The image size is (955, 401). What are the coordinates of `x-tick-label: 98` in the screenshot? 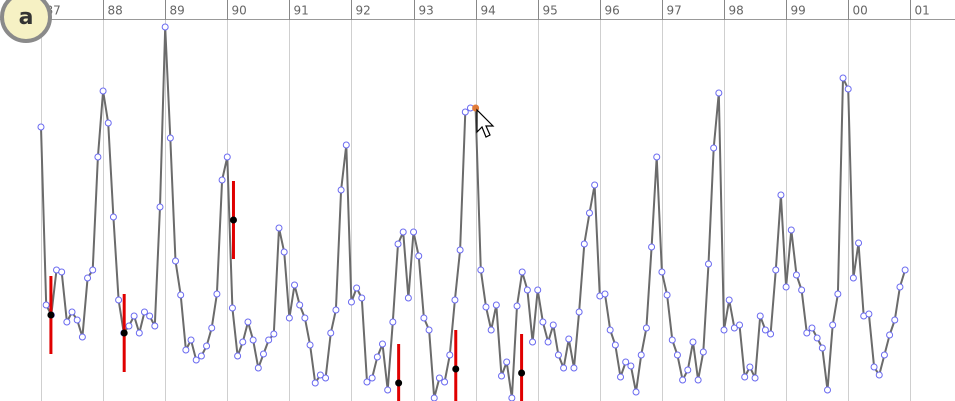 It's located at (736, 11).